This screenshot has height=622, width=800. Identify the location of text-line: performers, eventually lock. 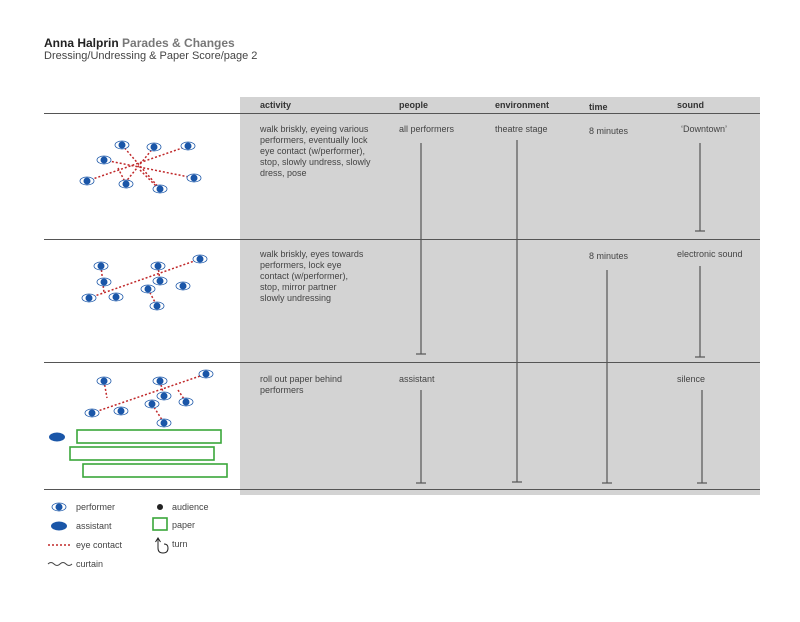
(314, 140).